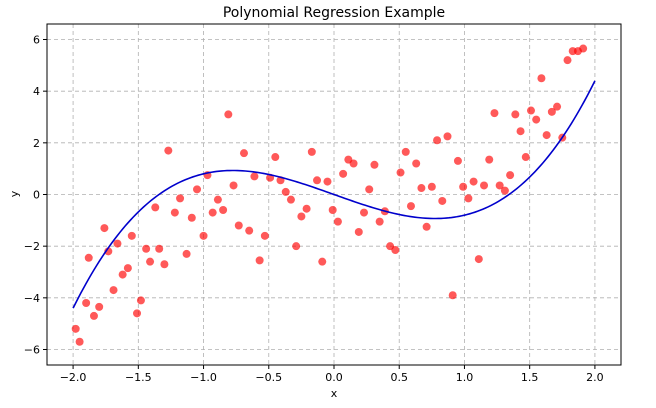 The image size is (656, 408). I want to click on x-tick-label: −1.0, so click(203, 377).